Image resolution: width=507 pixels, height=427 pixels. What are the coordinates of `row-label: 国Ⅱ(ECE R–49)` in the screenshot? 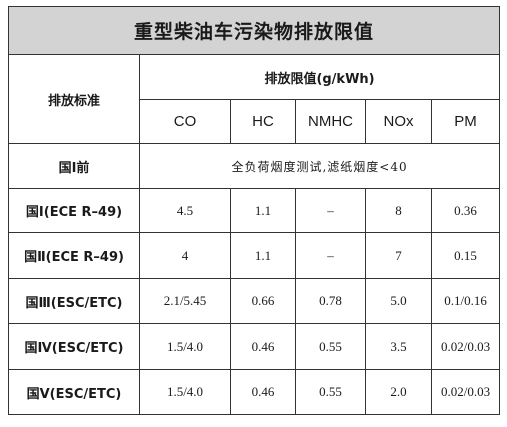 It's located at (74, 255).